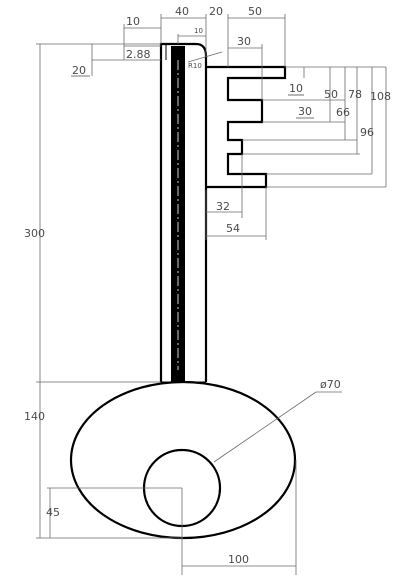 Image resolution: width=402 pixels, height=584 pixels. What do you see at coordinates (331, 94) in the screenshot?
I see `dim-right-50: 50` at bounding box center [331, 94].